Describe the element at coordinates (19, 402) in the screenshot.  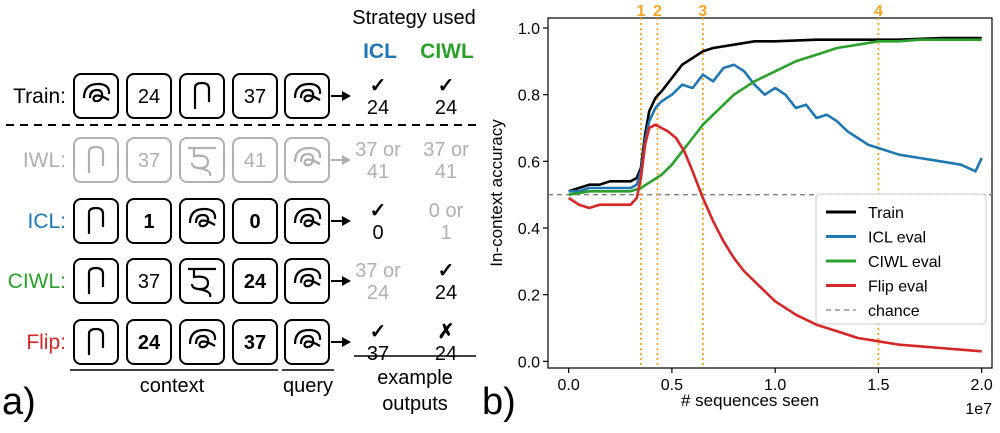
I see `panel-a-label: a)` at that location.